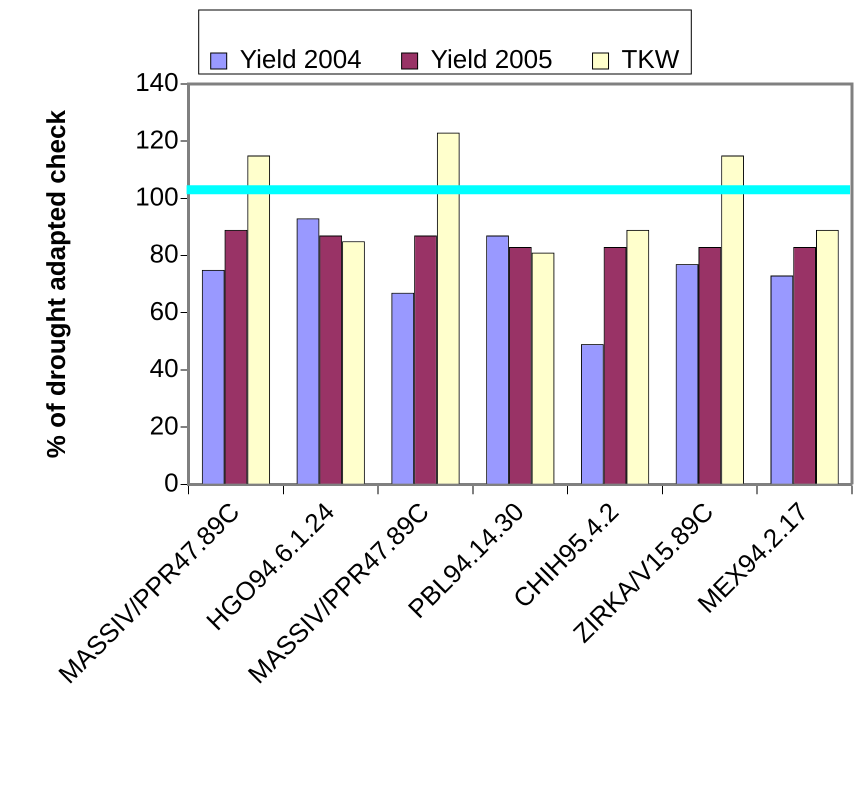  What do you see at coordinates (157, 82) in the screenshot?
I see `y-tick-label: 140` at bounding box center [157, 82].